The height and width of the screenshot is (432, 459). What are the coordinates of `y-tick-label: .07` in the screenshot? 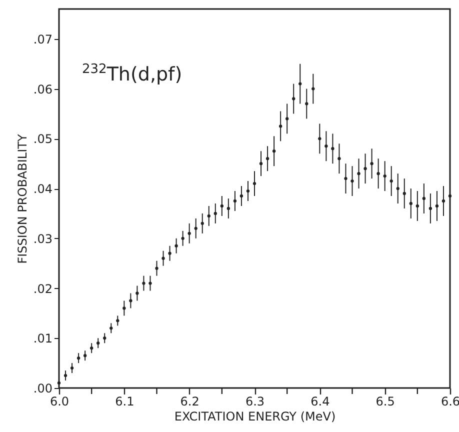 It's located at (42, 39).